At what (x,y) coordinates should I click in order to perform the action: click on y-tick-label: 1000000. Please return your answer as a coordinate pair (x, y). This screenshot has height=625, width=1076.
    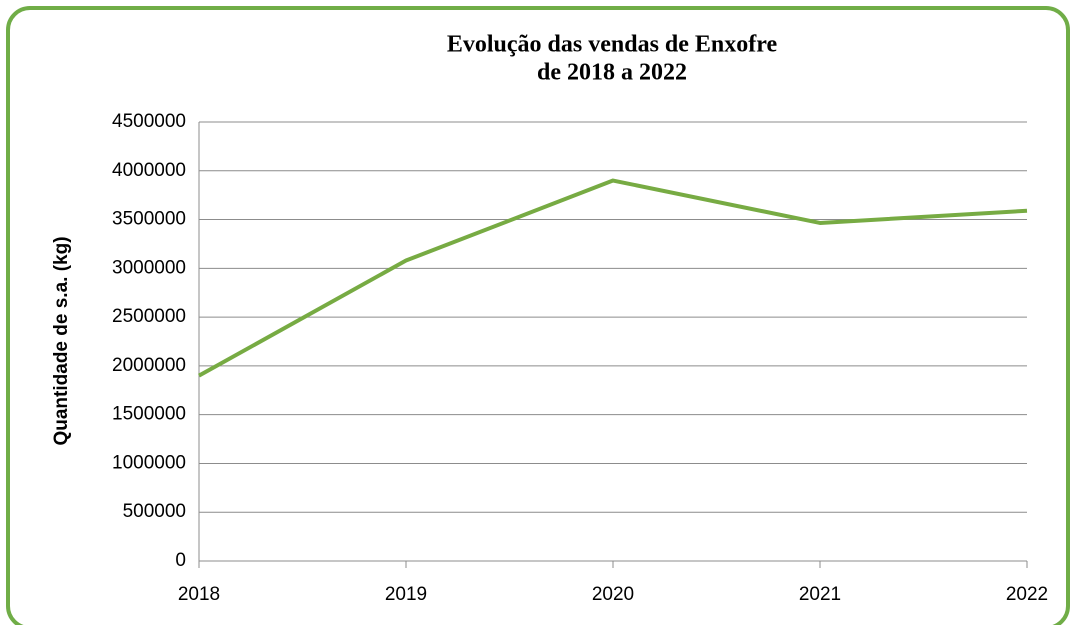
    Looking at the image, I should click on (149, 462).